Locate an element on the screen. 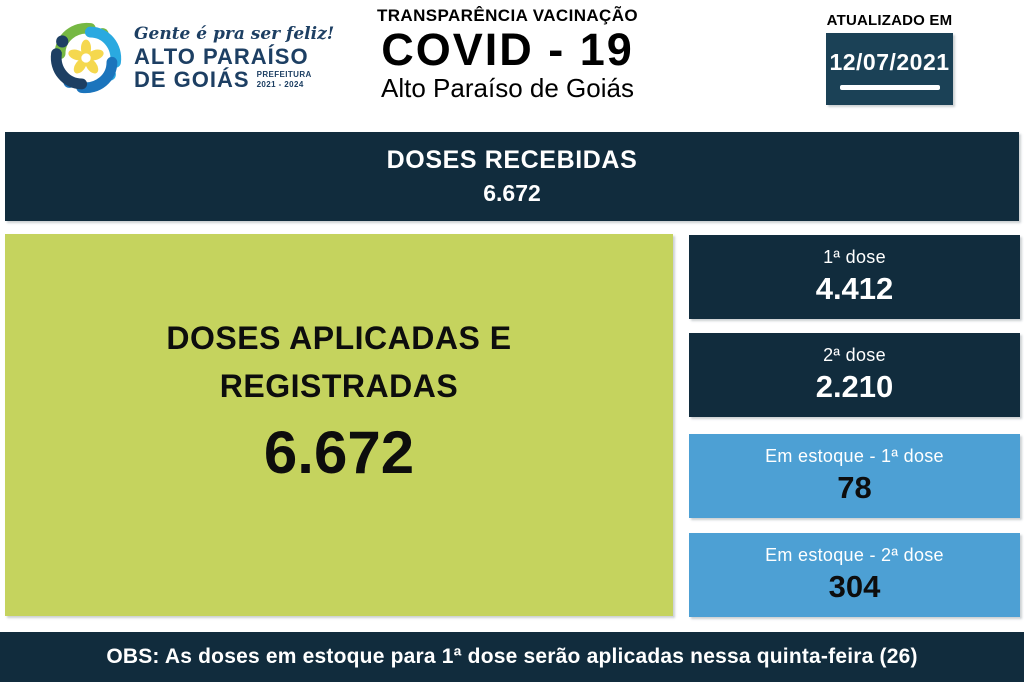  logo-prefeitura: PREFEITURA 2021 - 2024 is located at coordinates (284, 81).